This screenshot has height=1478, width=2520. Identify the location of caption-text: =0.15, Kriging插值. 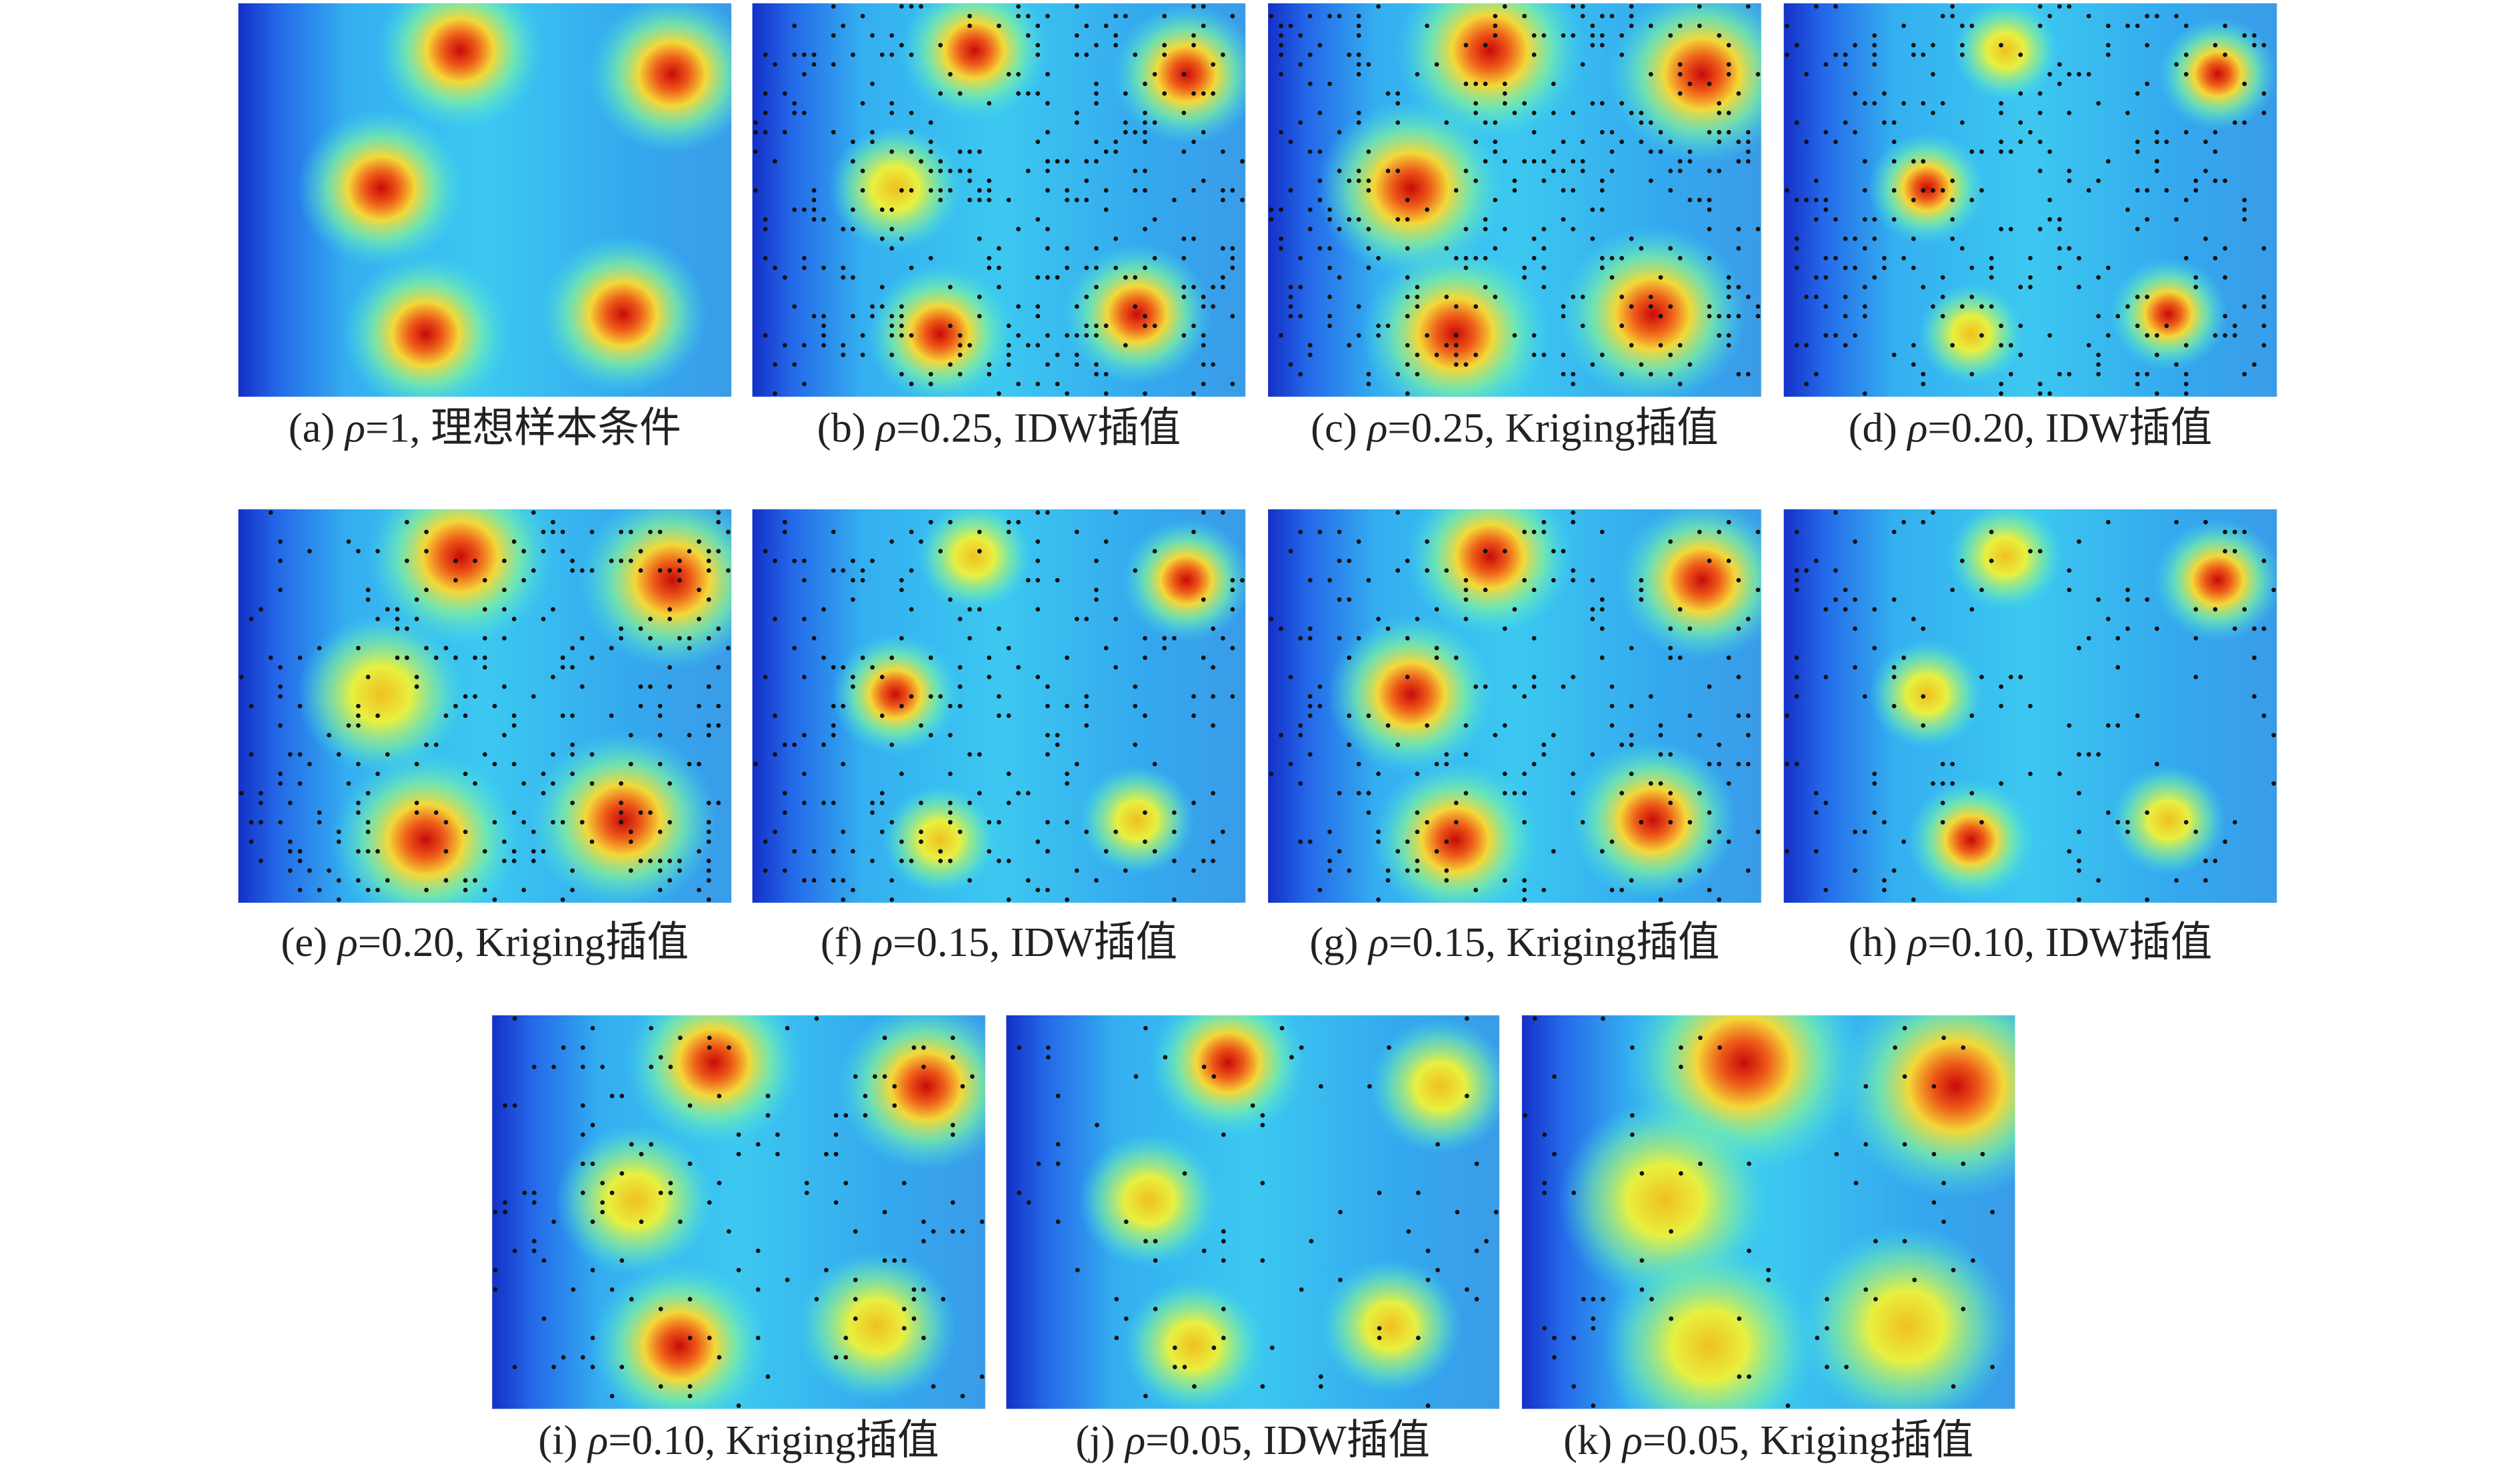
(1554, 942).